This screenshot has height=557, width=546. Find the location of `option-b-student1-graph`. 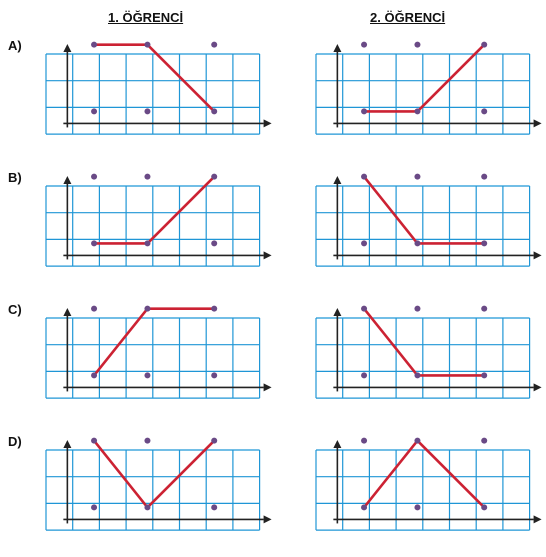

option-b-student1-graph is located at coordinates (158, 220).